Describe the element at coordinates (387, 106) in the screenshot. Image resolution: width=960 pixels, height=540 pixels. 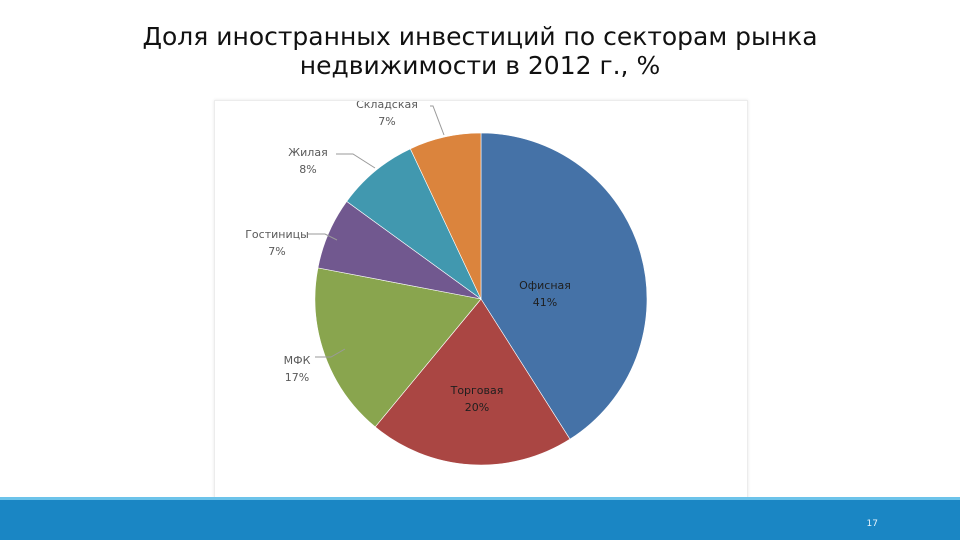
I see `slice-name-label: Складская` at that location.